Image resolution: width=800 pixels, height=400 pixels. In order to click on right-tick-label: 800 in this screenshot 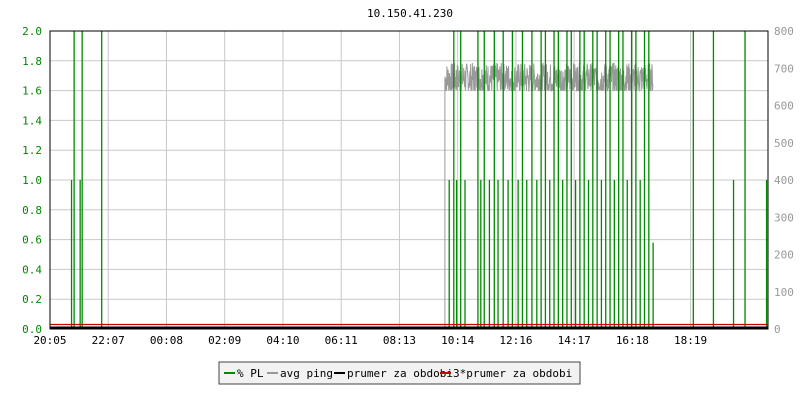, I will do `click(784, 31)`.